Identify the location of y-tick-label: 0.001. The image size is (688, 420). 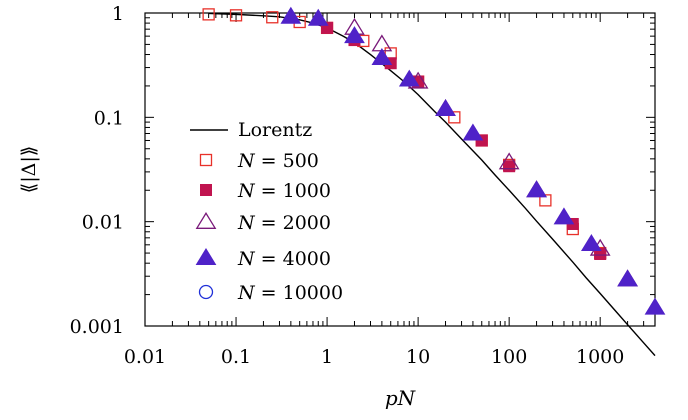
(97, 327).